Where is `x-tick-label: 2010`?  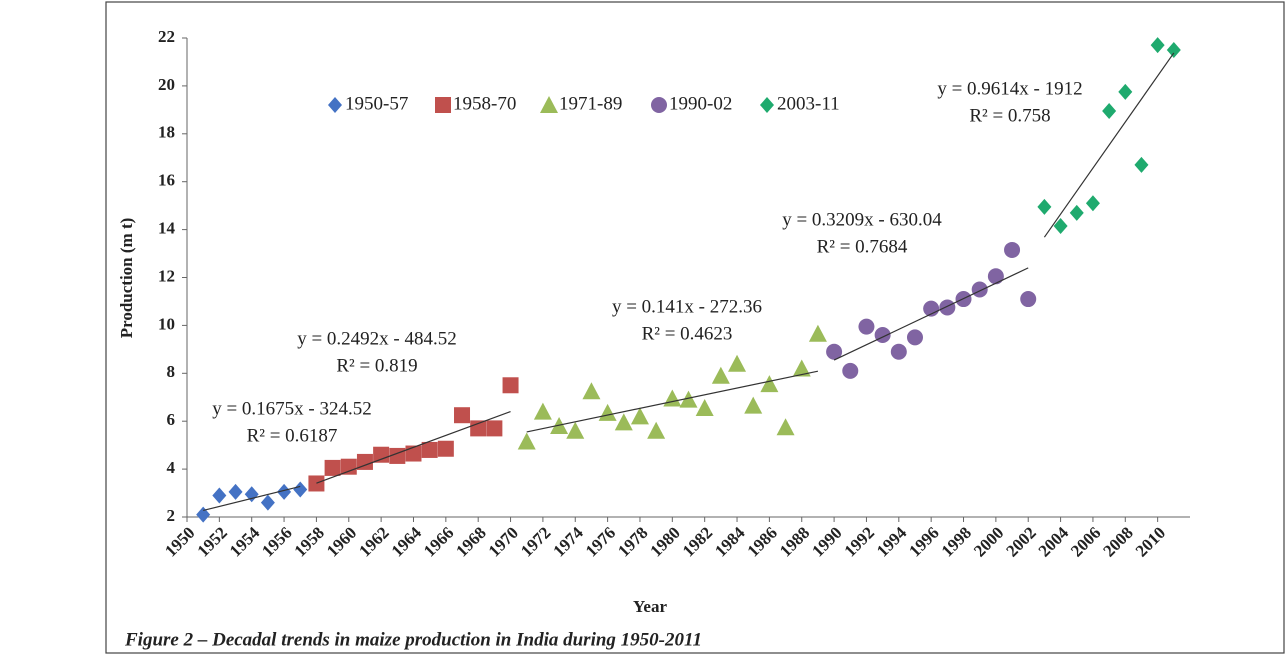
x-tick-label: 2010 is located at coordinates (1150, 541).